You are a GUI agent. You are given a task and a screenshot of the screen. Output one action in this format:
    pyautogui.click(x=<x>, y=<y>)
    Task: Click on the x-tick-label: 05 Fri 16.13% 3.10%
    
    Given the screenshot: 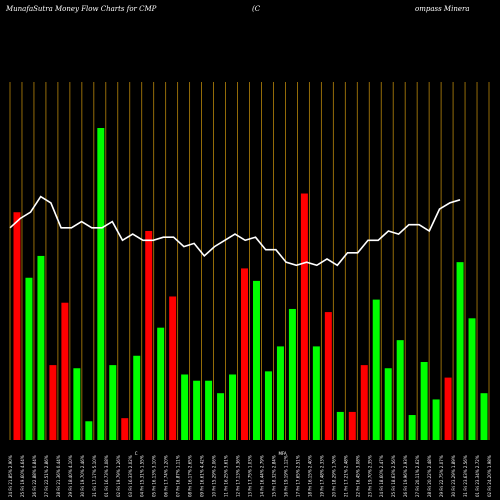 What is the action you would take?
    pyautogui.click(x=154, y=476)
    